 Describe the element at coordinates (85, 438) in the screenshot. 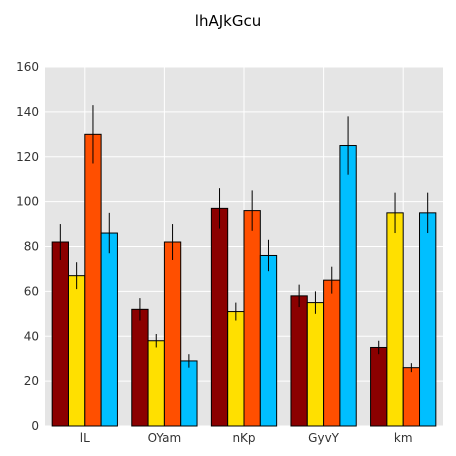

I see `x-tick-label: lL` at that location.